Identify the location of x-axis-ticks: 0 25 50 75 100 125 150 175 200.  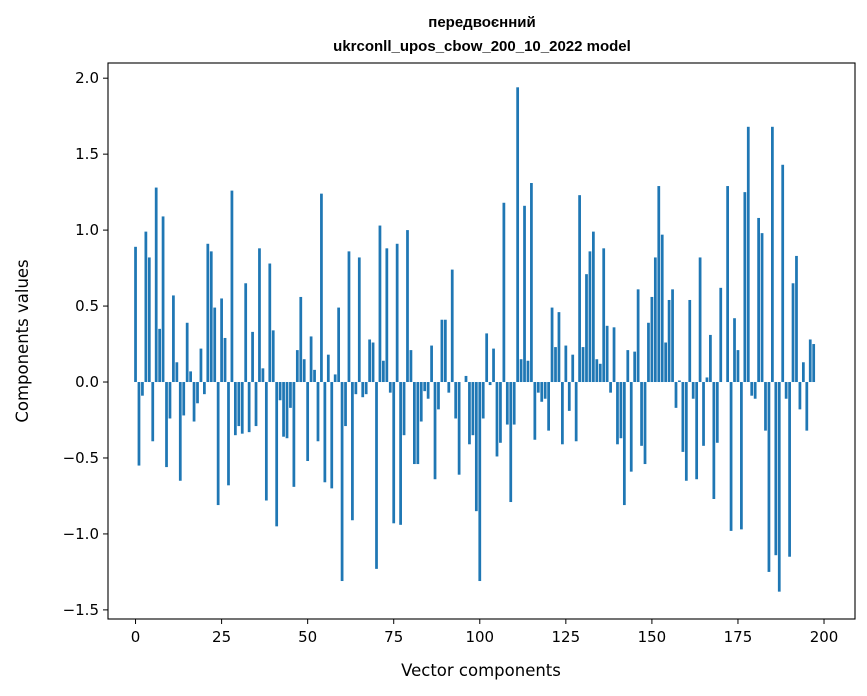
(485, 632).